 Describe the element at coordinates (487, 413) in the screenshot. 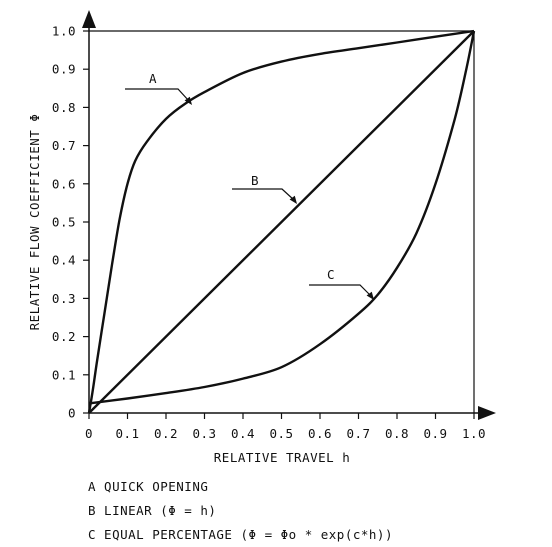

I see `x-axis-arrowhead` at that location.